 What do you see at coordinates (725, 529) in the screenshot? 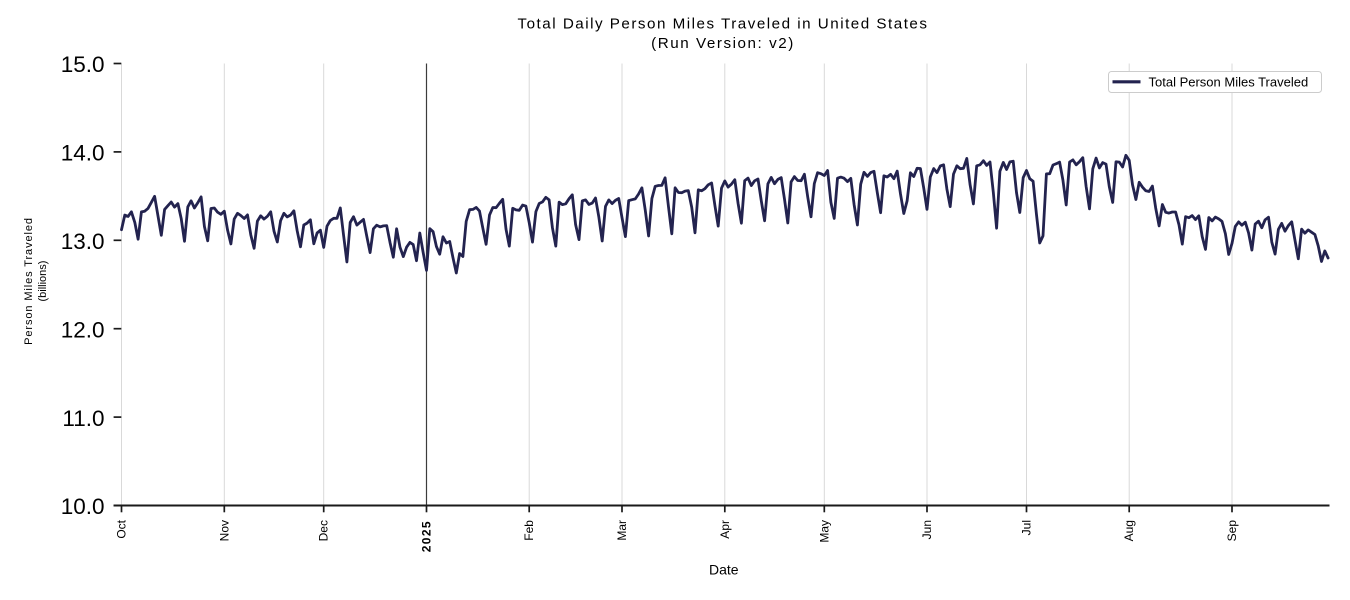
I see `svg-text: Apr` at bounding box center [725, 529].